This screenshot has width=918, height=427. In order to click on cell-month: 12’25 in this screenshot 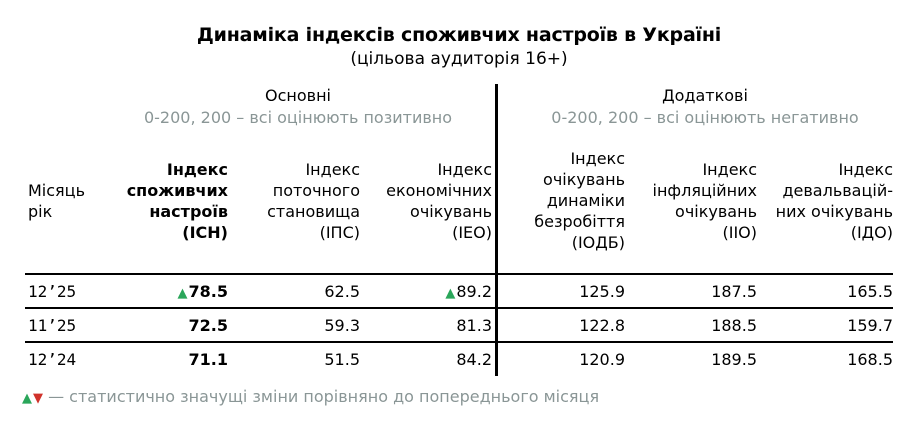, I will do `click(52, 291)`.